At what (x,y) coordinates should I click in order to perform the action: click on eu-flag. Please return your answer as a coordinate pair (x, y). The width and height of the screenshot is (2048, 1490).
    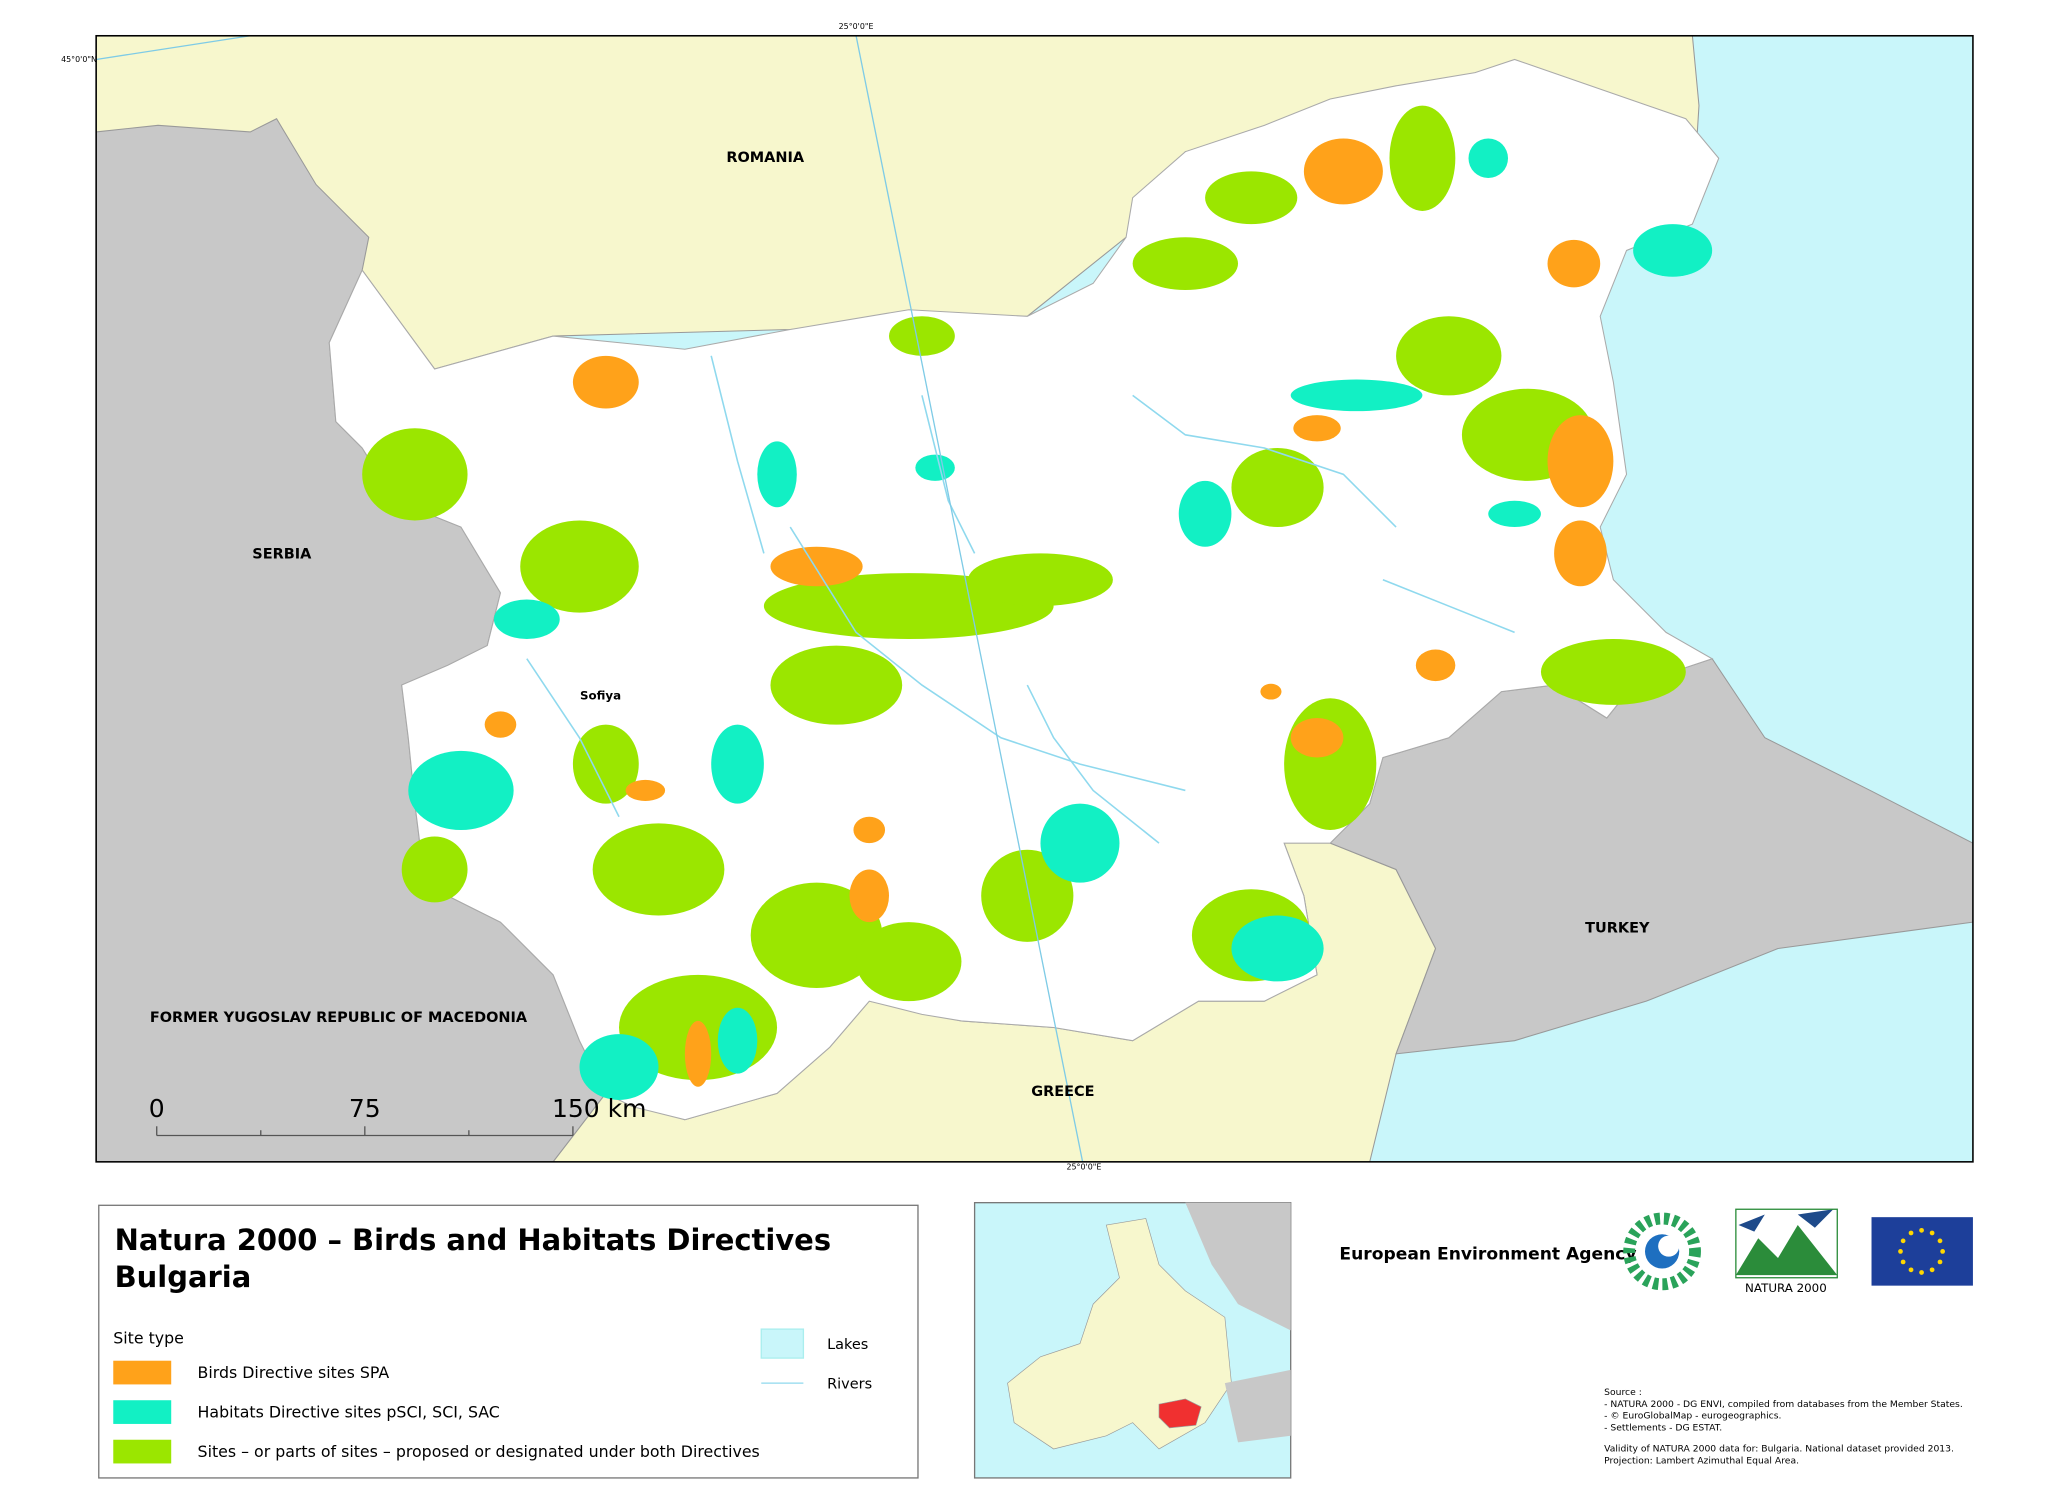
    Looking at the image, I should click on (1922, 1251).